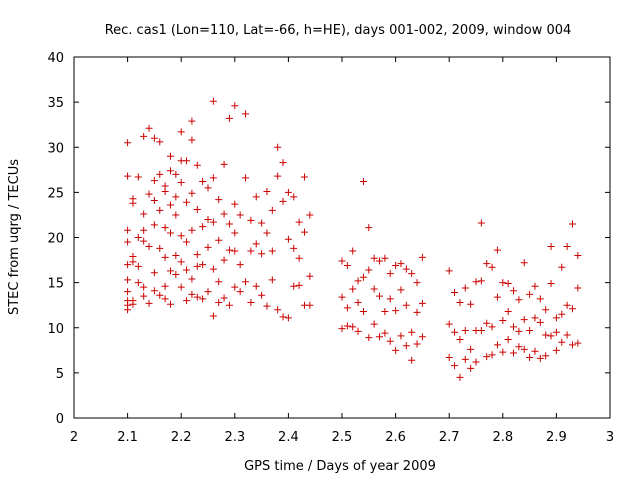 Image resolution: width=640 pixels, height=480 pixels. Describe the element at coordinates (55, 329) in the screenshot. I see `y-tick-label: 10` at that location.